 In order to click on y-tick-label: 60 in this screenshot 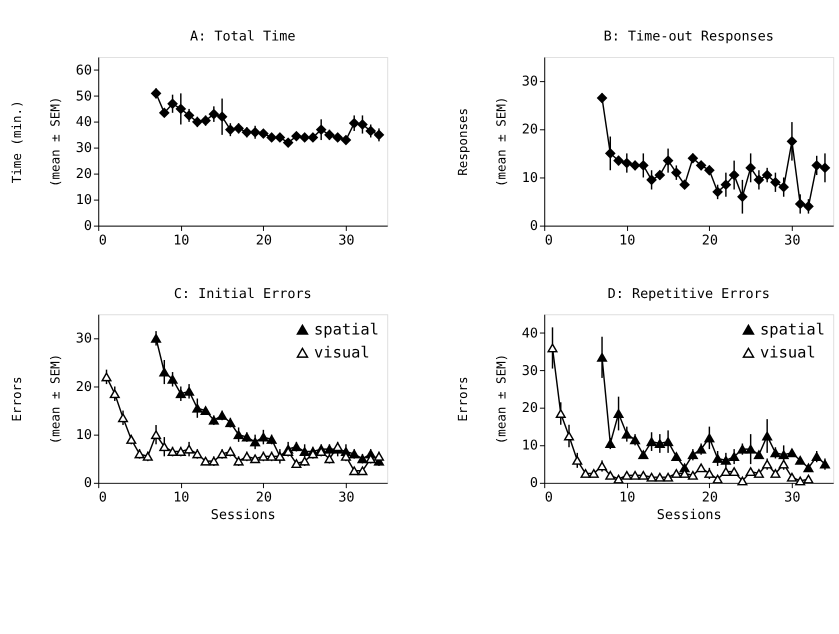, I will do `click(84, 70)`.